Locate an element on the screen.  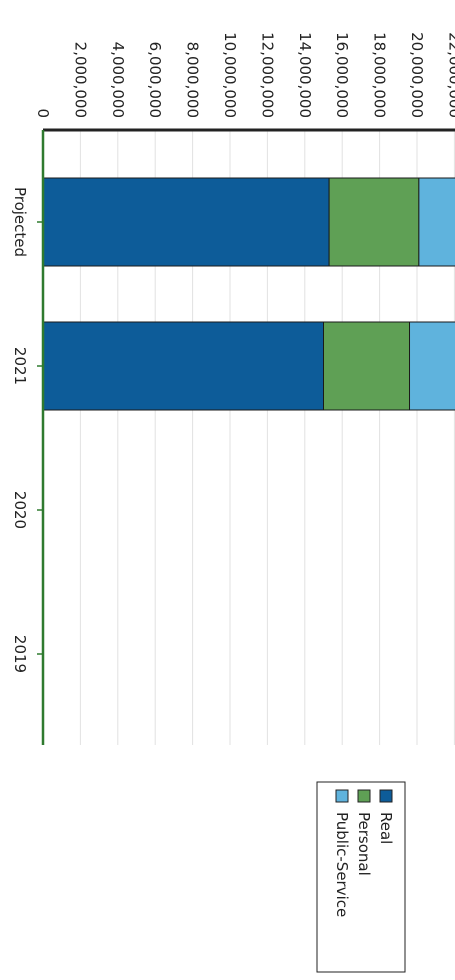
legend-label: Real is located at coordinates (386, 828).